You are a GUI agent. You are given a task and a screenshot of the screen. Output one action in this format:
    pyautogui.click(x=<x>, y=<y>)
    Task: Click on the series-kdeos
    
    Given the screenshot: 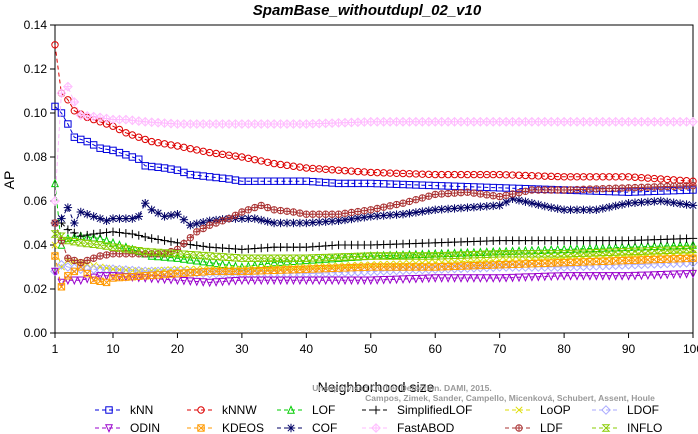 What is the action you would take?
    pyautogui.click(x=374, y=271)
    